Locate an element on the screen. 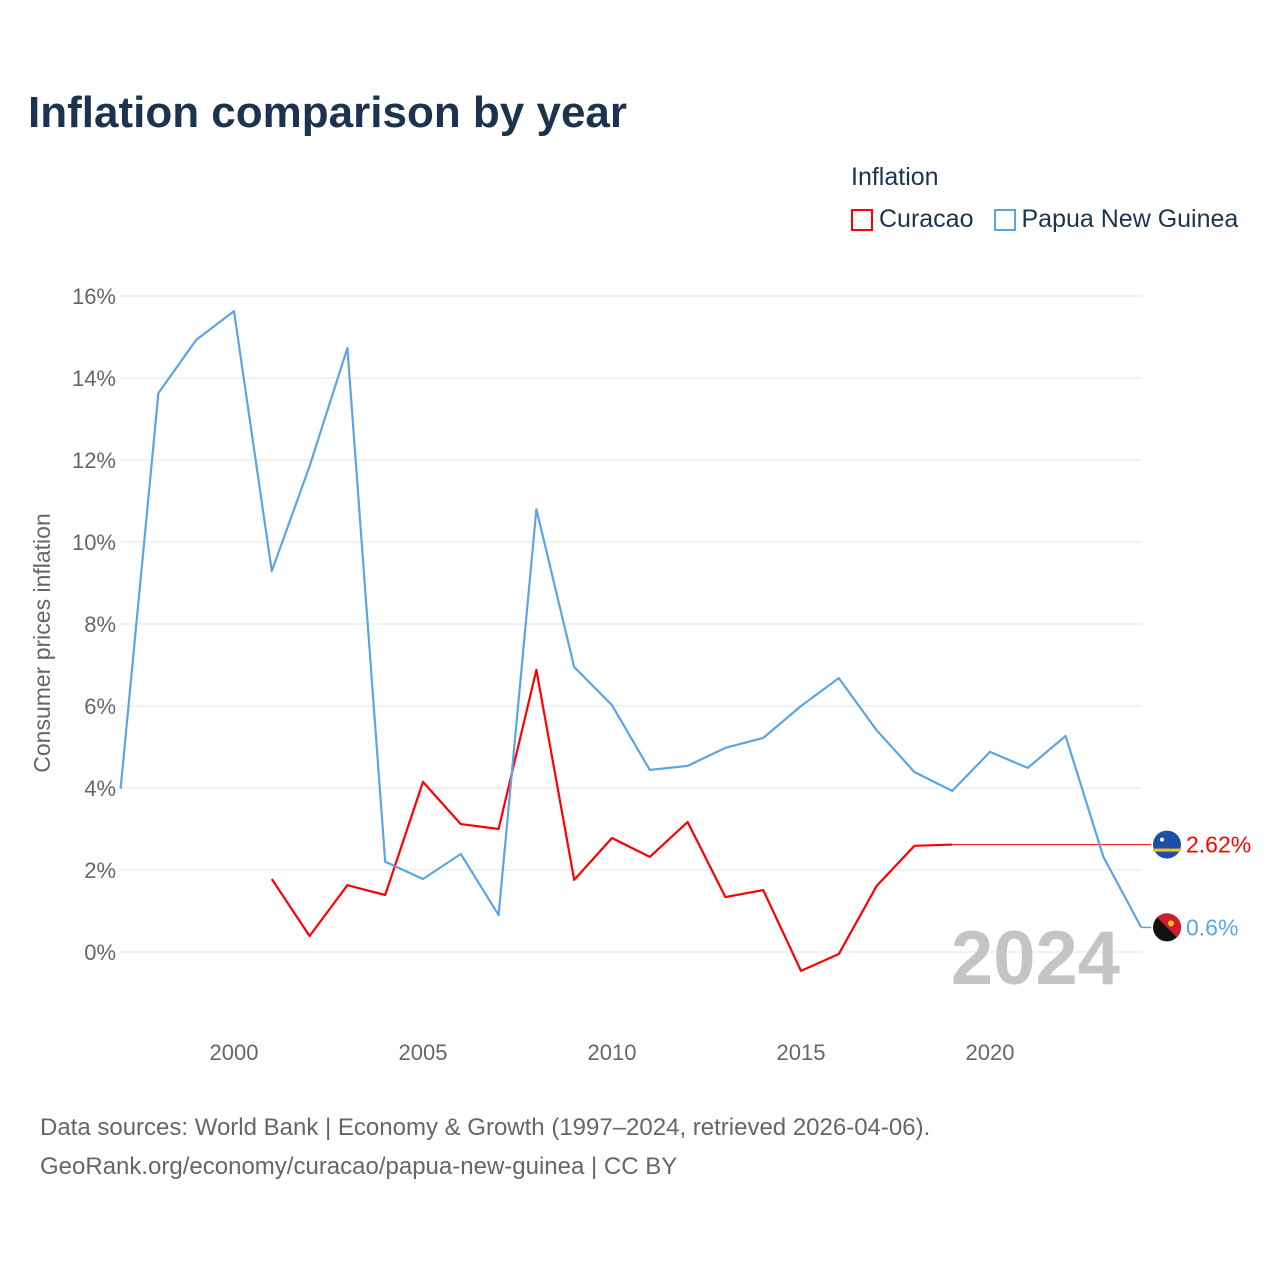 The image size is (1280, 1280). curacao-flag-icon is located at coordinates (1167, 844).